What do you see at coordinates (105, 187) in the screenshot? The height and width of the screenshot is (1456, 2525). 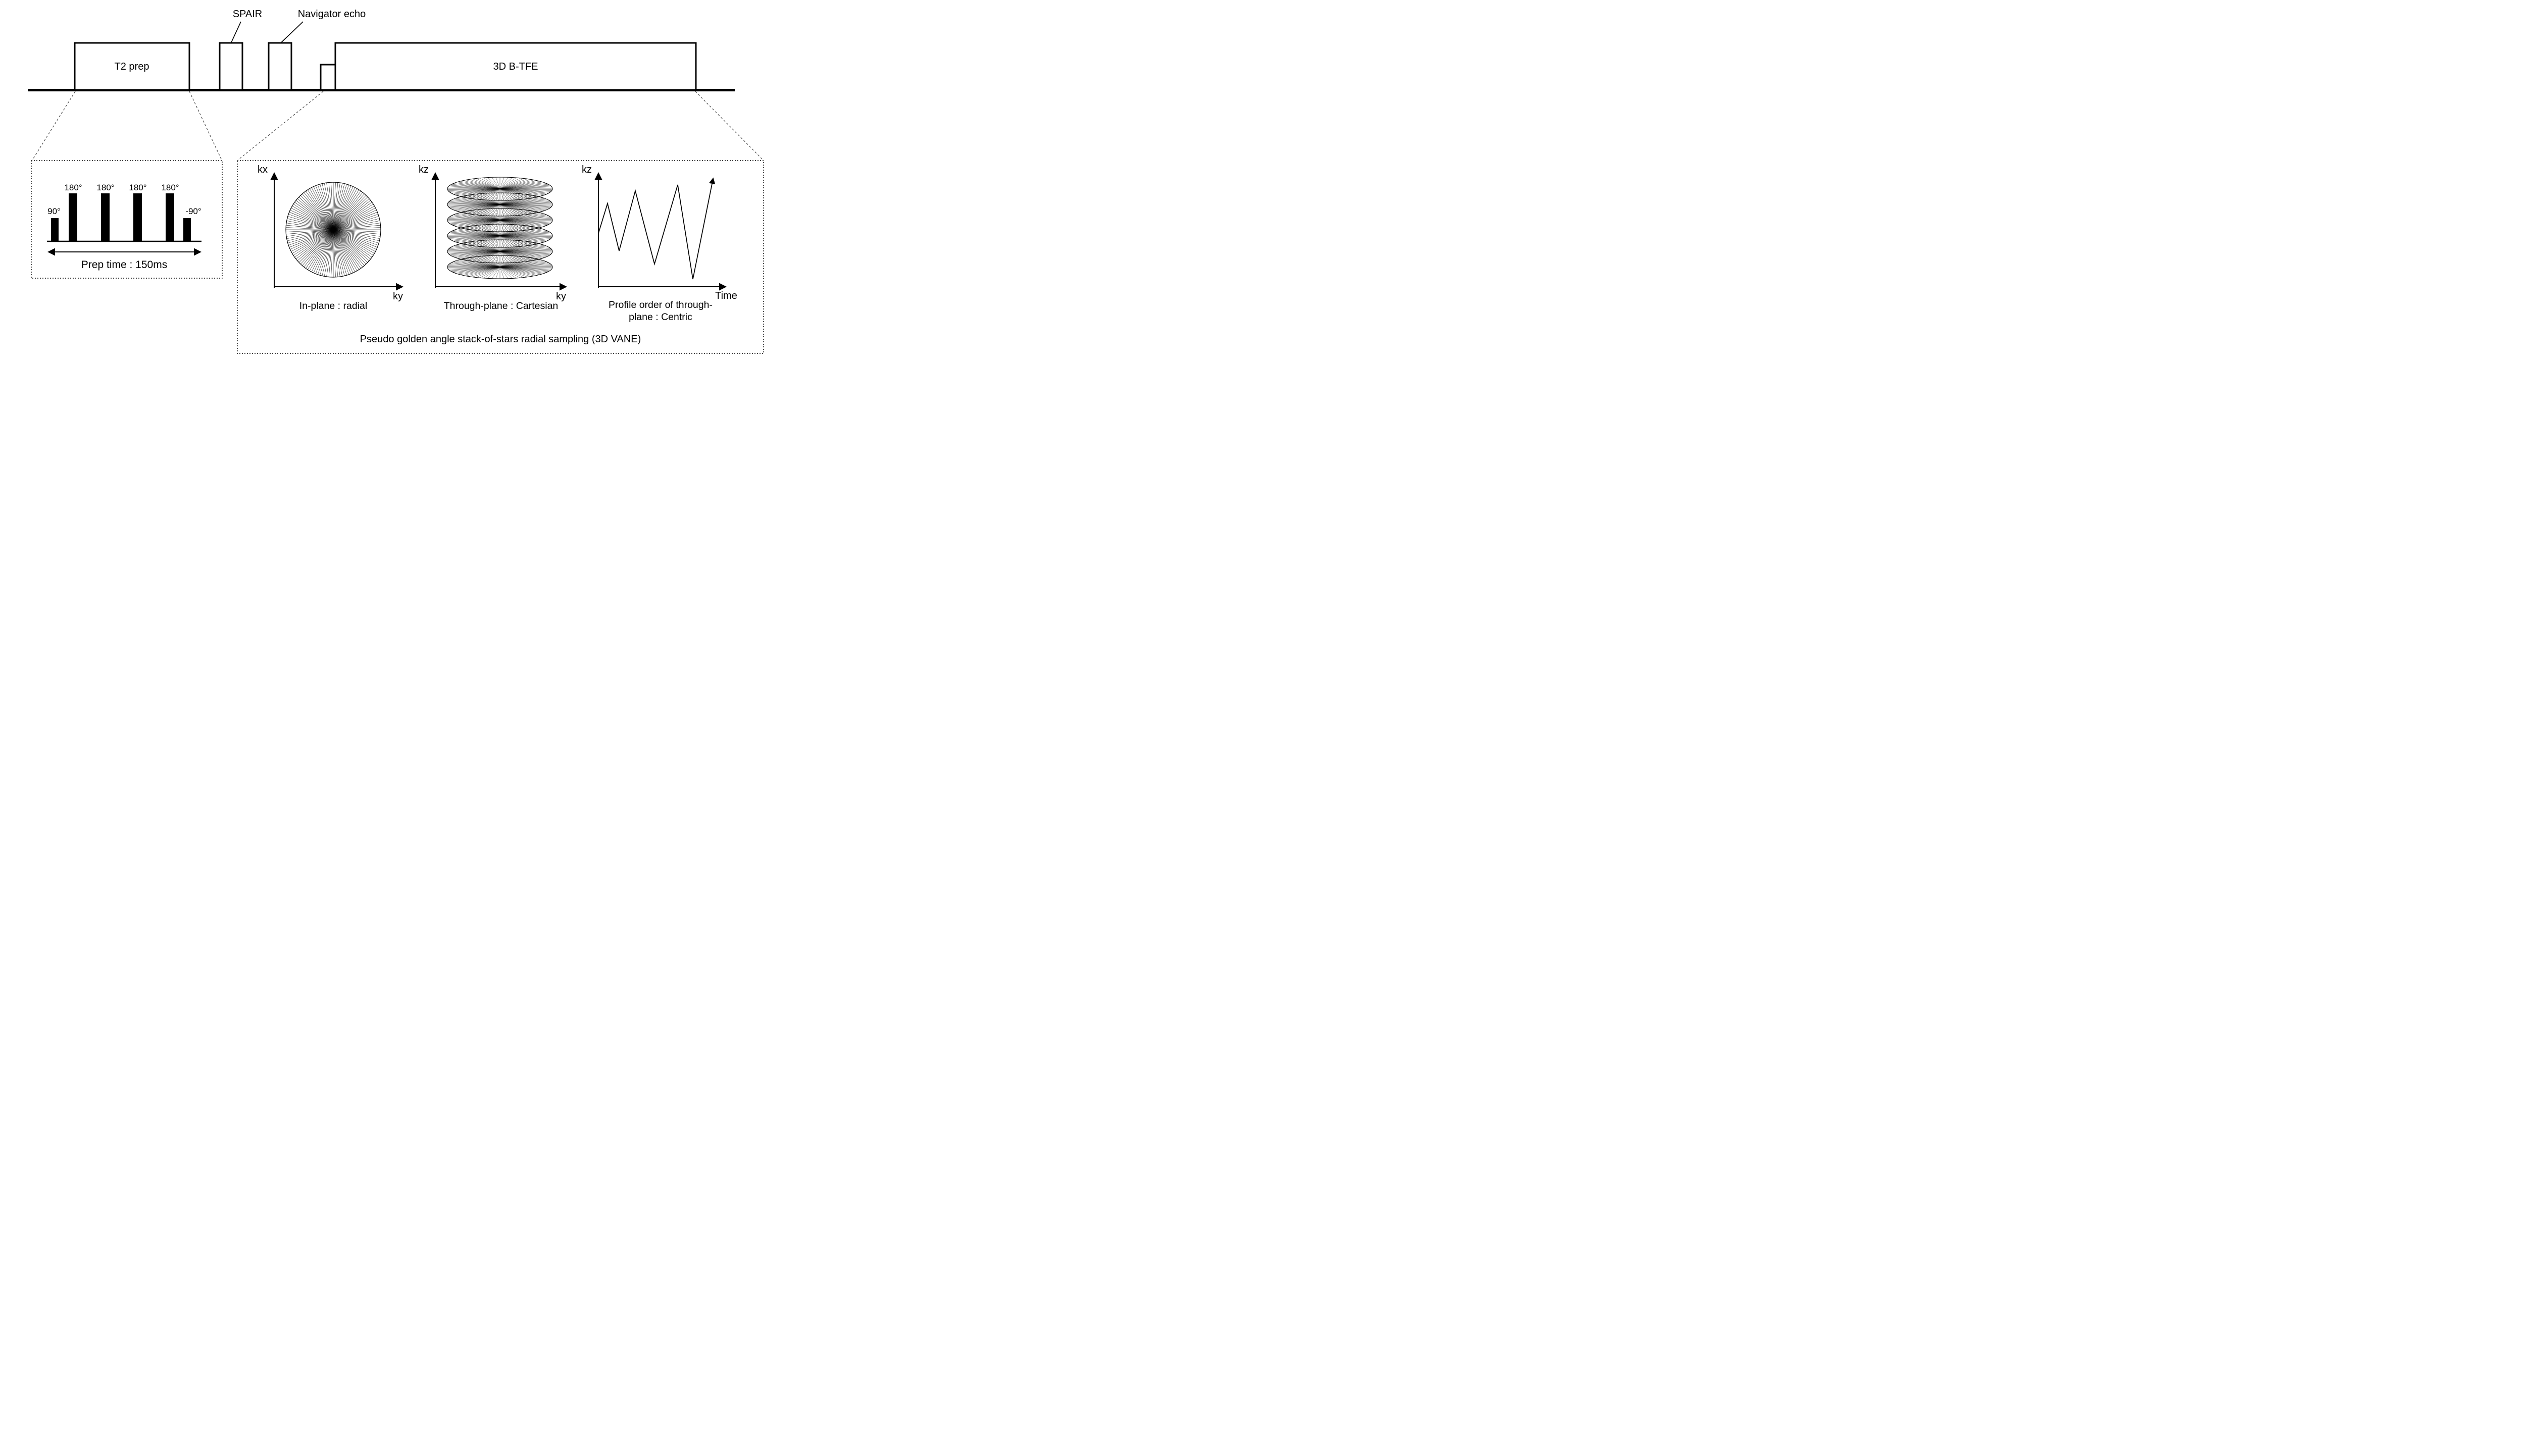 I see `pulse-label-180-2: 180°` at bounding box center [105, 187].